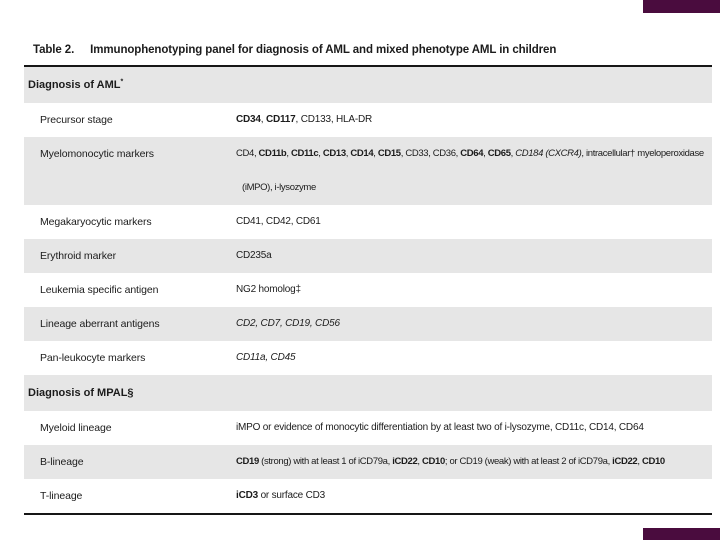  What do you see at coordinates (288, 323) in the screenshot?
I see `text-segment: CD2, CD7, CD19, CD56` at bounding box center [288, 323].